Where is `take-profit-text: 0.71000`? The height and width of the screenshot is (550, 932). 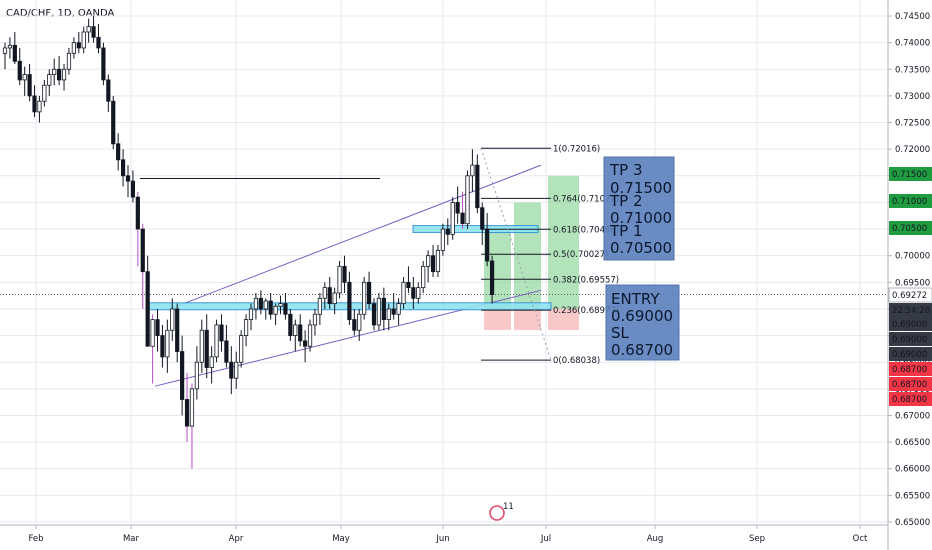 take-profit-text: 0.71000 is located at coordinates (641, 218).